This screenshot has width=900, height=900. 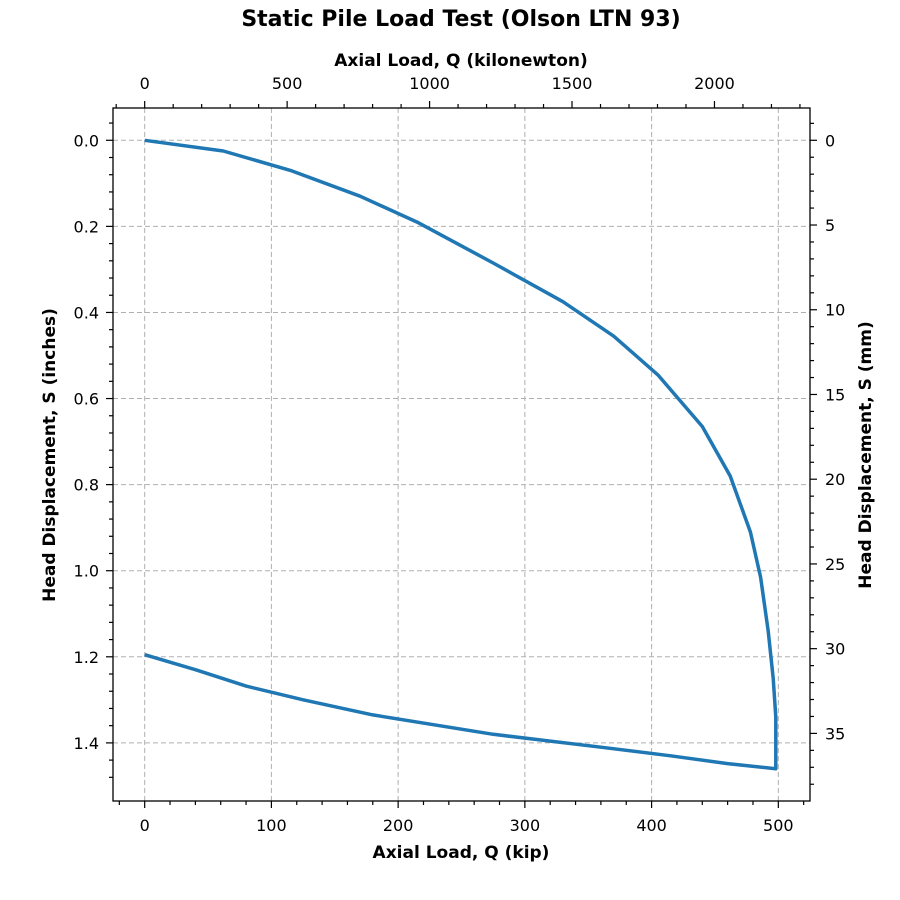 What do you see at coordinates (835, 310) in the screenshot?
I see `right-y-tick-label: 10` at bounding box center [835, 310].